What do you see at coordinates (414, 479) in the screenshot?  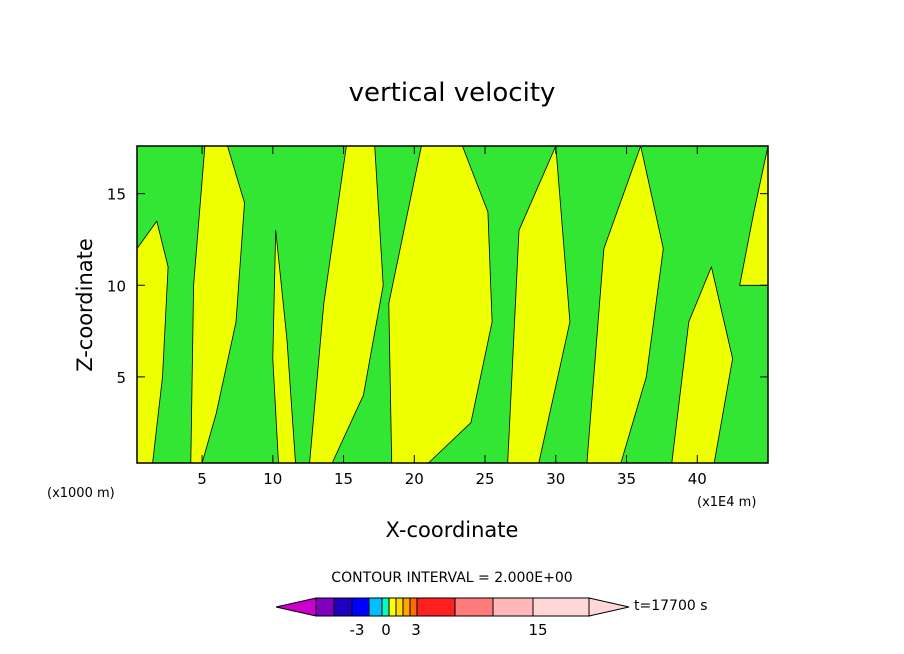 I see `x-tick-label: 20` at bounding box center [414, 479].